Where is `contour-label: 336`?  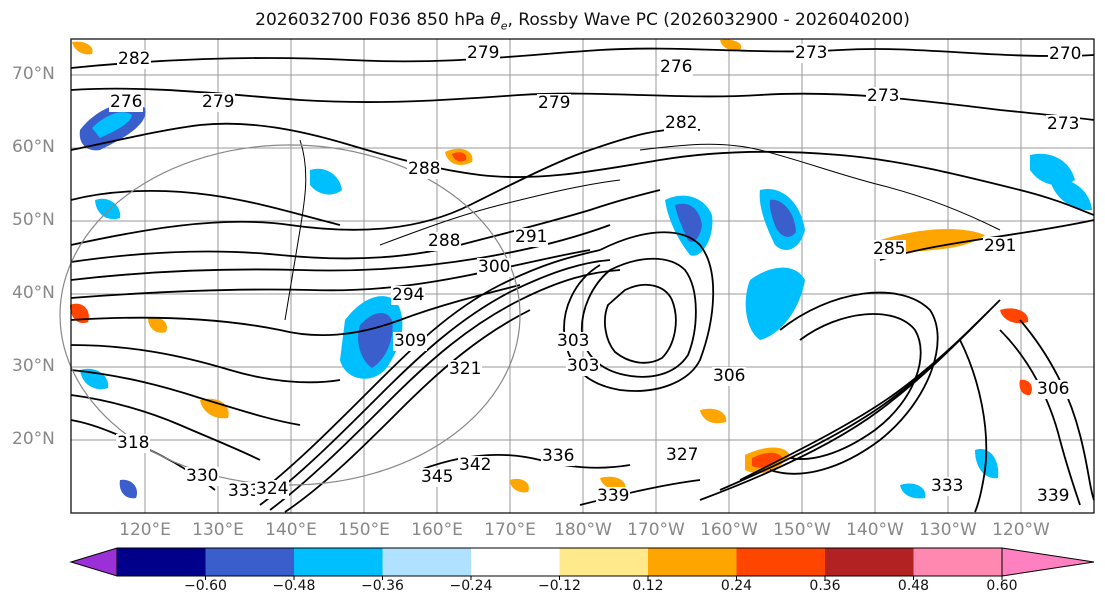 contour-label: 336 is located at coordinates (558, 456).